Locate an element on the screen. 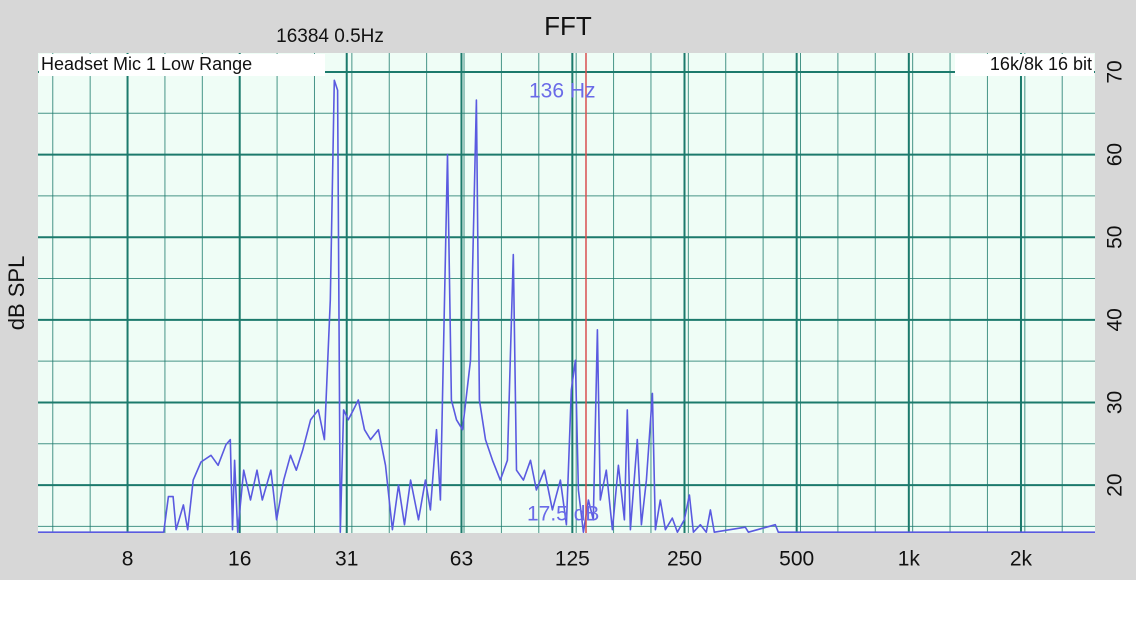 This screenshot has height=640, width=1136. y-axis-label: dB SPL is located at coordinates (16, 293).